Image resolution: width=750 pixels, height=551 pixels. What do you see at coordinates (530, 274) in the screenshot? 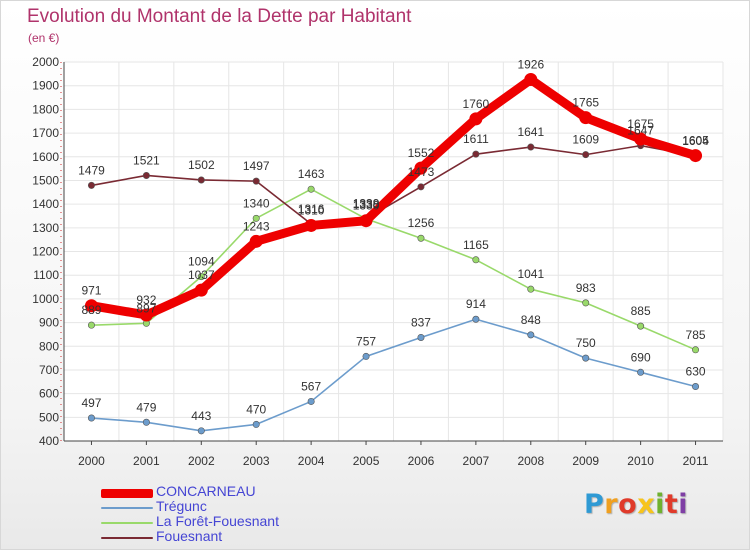
I see `data-label: 1041` at bounding box center [530, 274].